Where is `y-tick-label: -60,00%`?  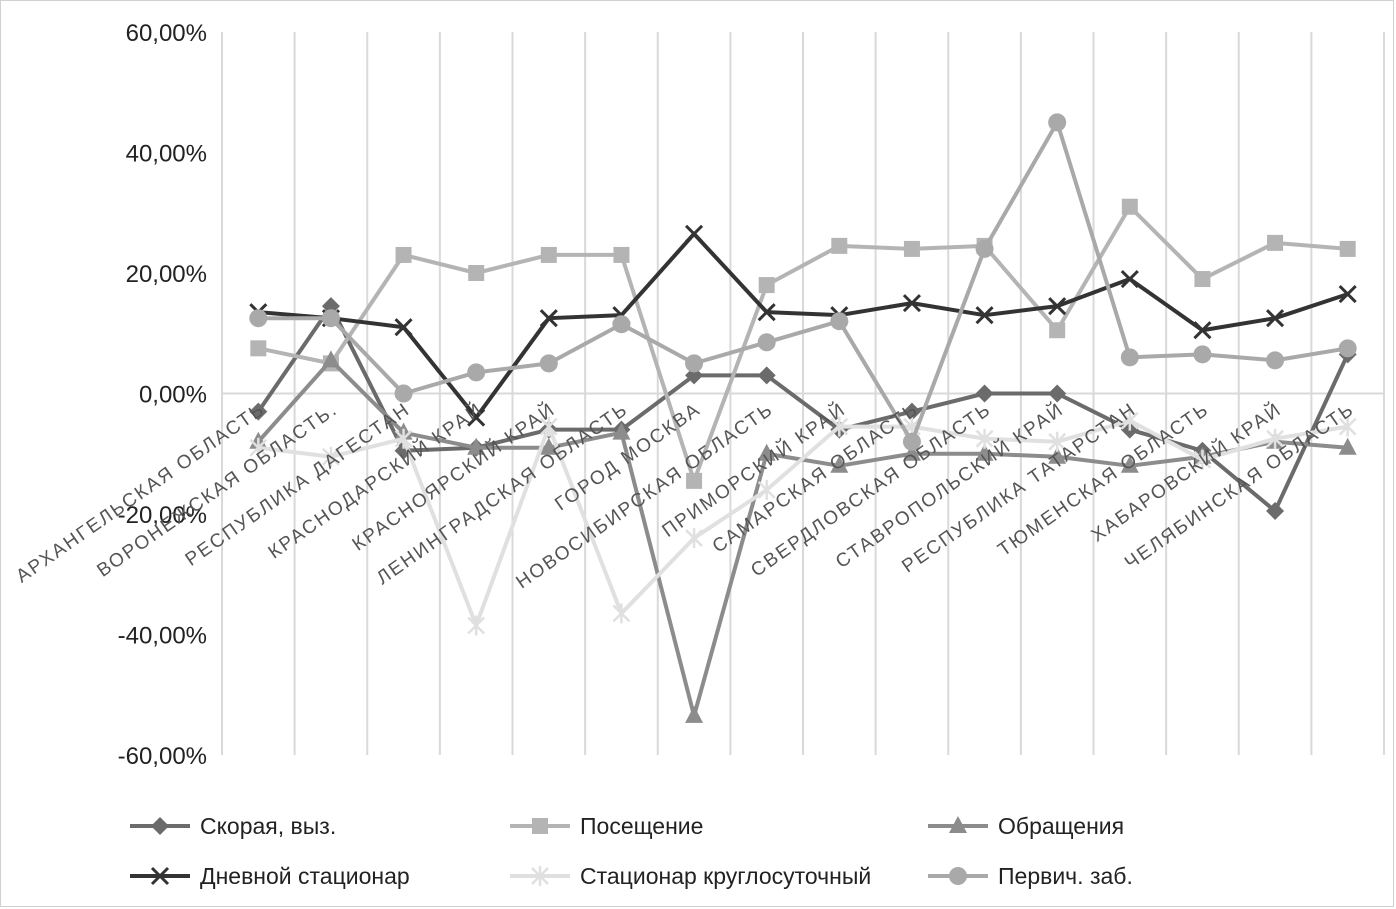 y-tick-label: -60,00% is located at coordinates (162, 756).